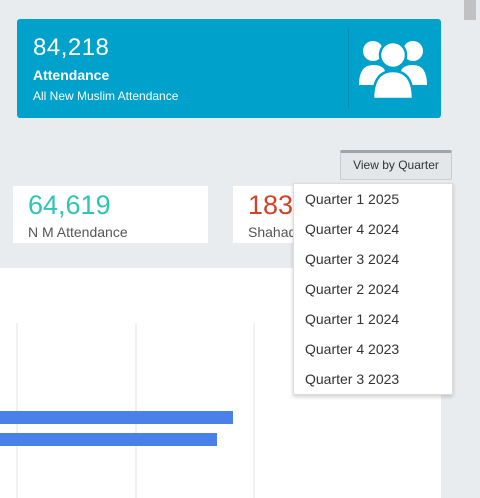  I want to click on attendance-title: Attendance, so click(71, 75).